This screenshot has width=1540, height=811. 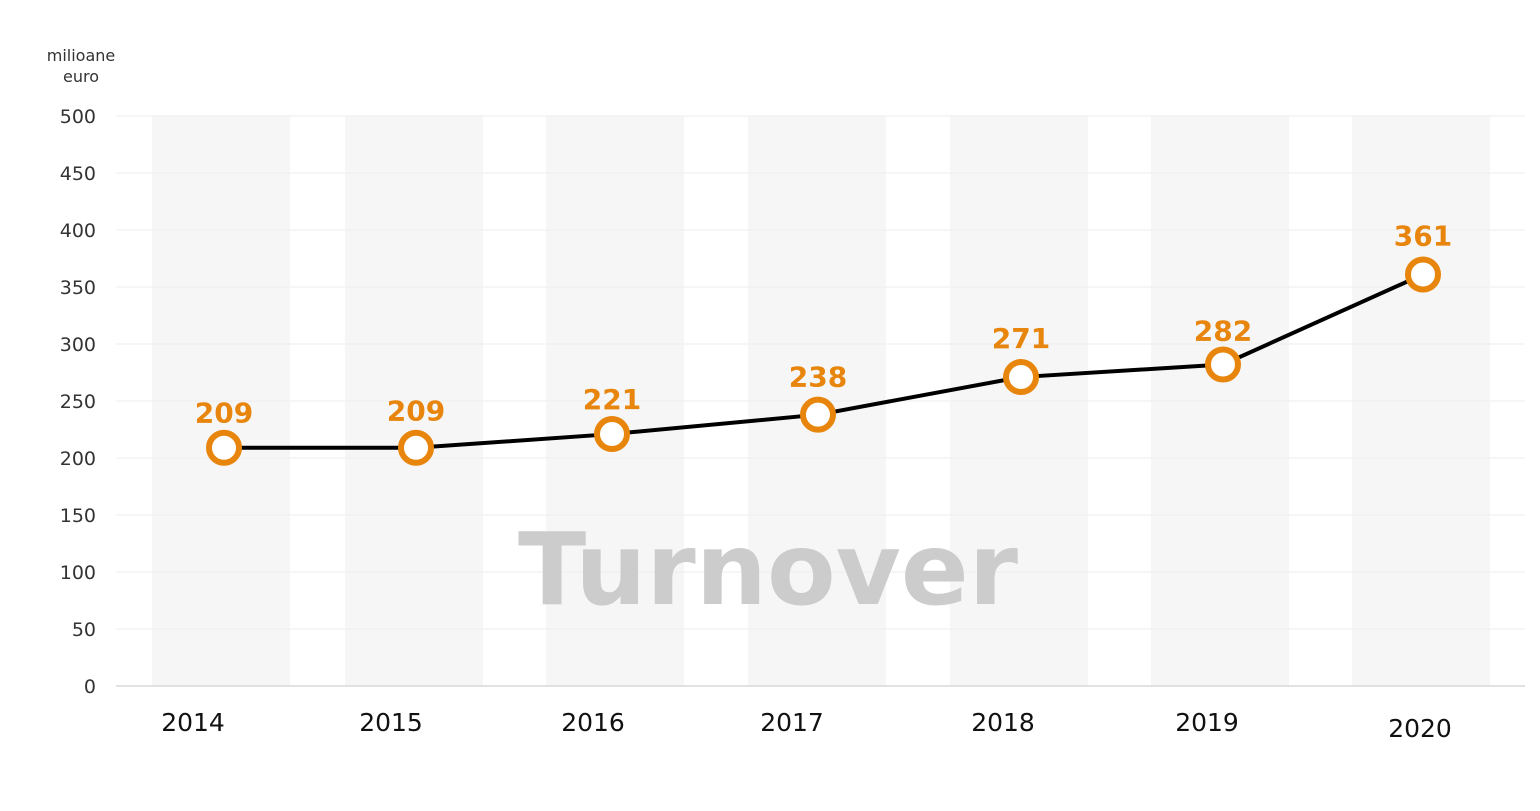 What do you see at coordinates (224, 447) in the screenshot?
I see `data-point-2014` at bounding box center [224, 447].